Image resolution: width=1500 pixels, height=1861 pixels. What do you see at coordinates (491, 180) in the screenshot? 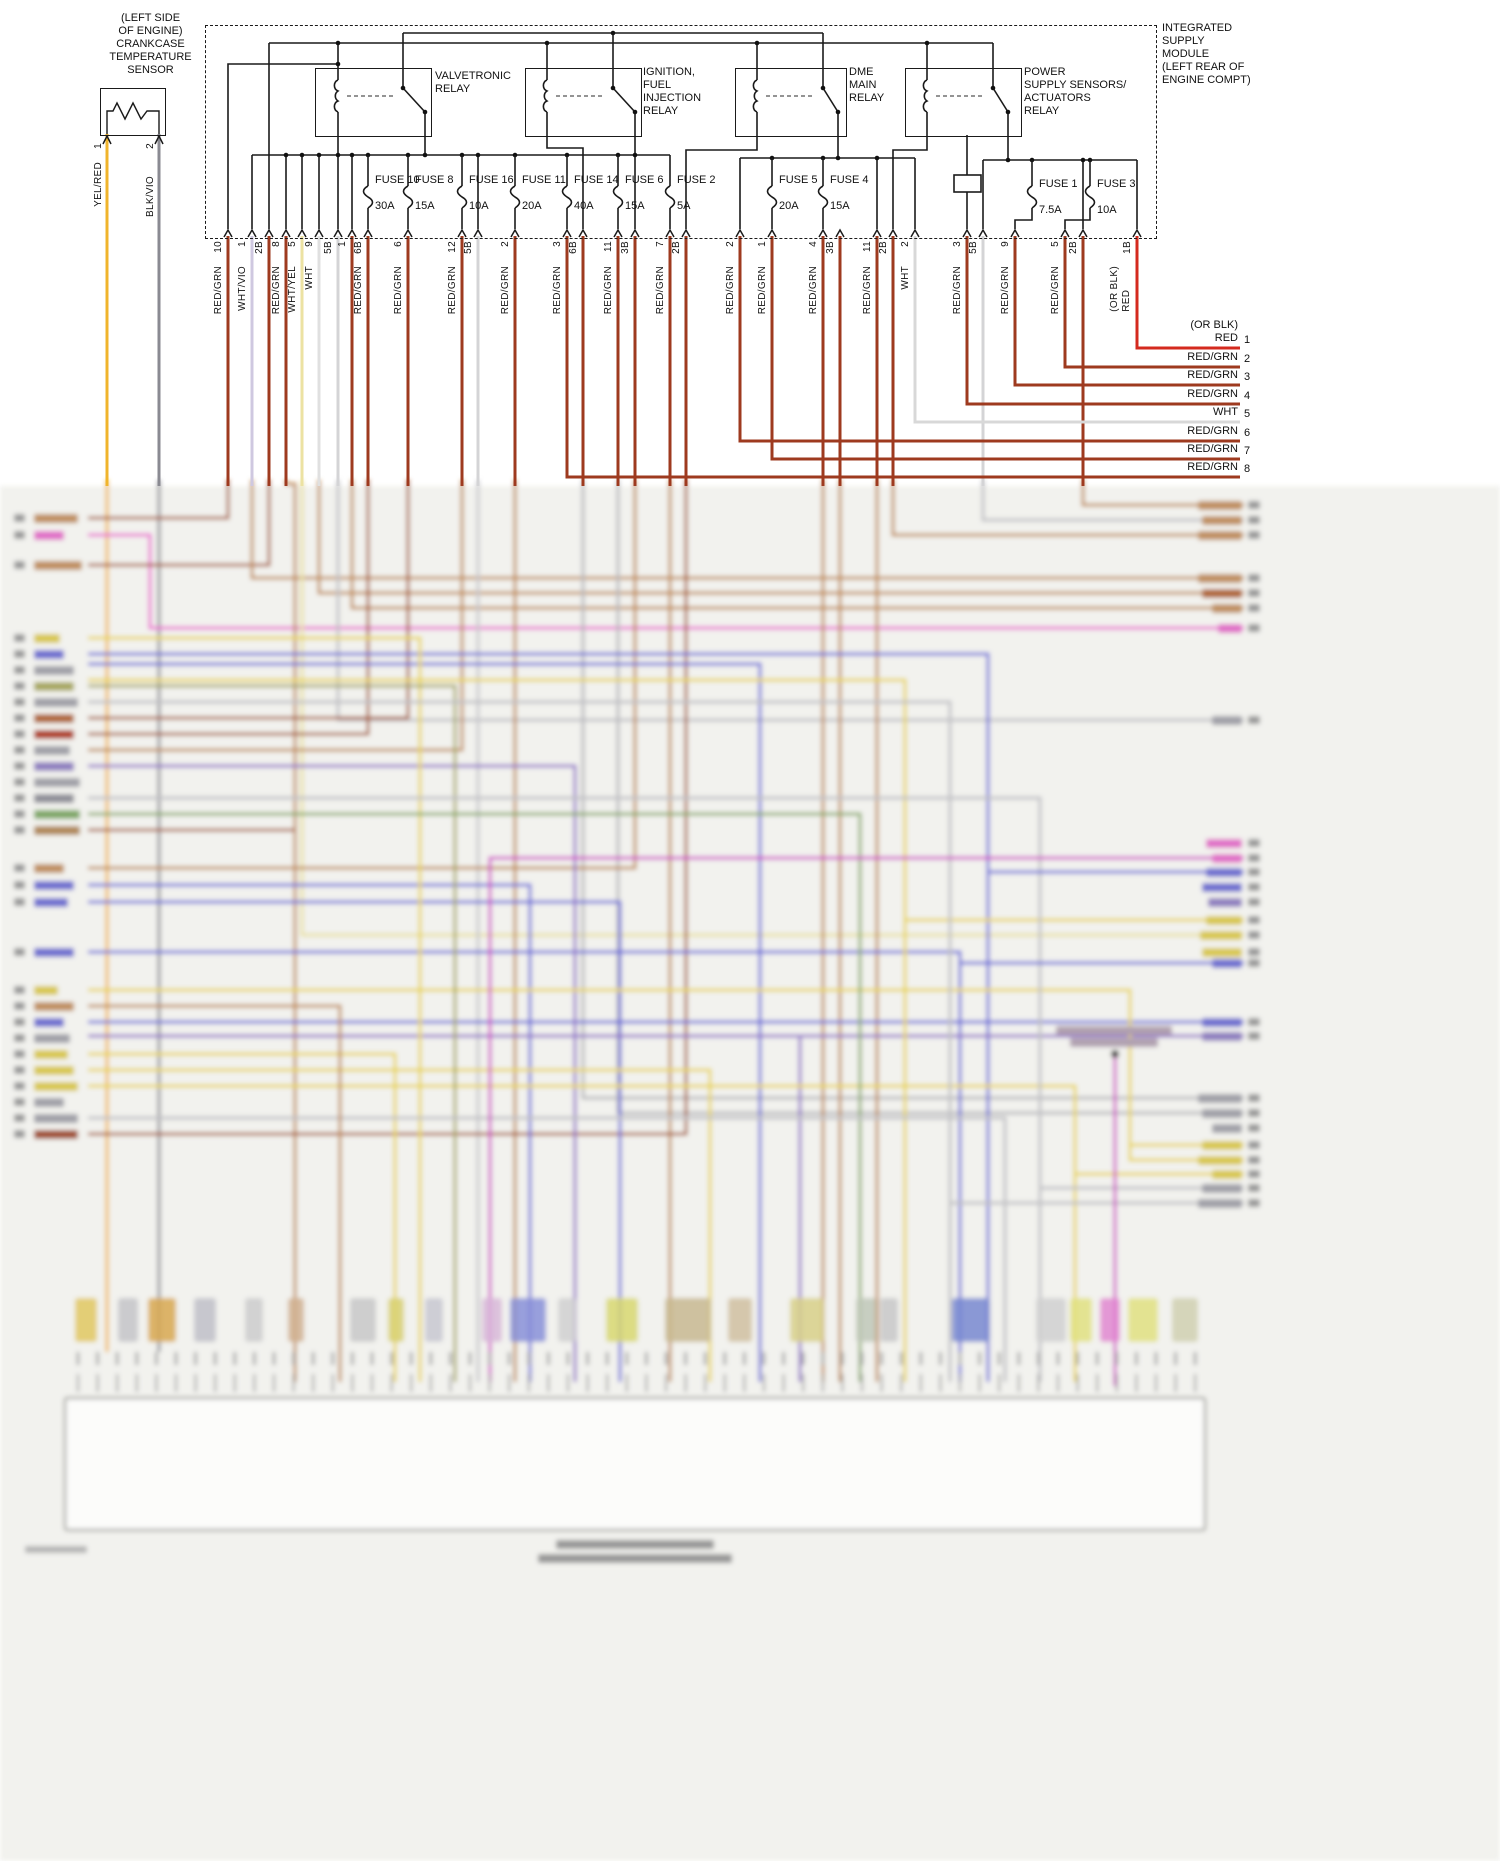
I see `fuse-name: FUSE 16` at bounding box center [491, 180].